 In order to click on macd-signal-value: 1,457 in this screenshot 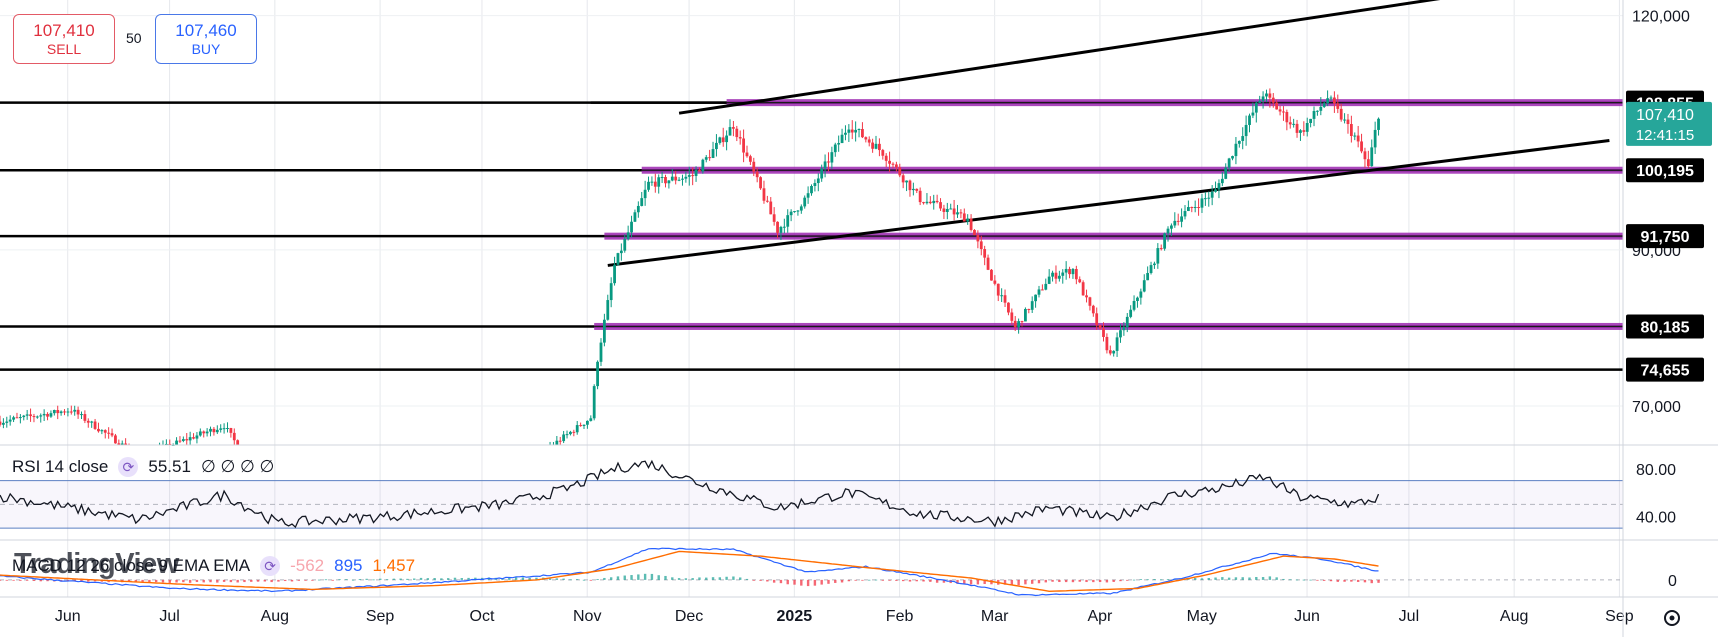, I will do `click(394, 565)`.